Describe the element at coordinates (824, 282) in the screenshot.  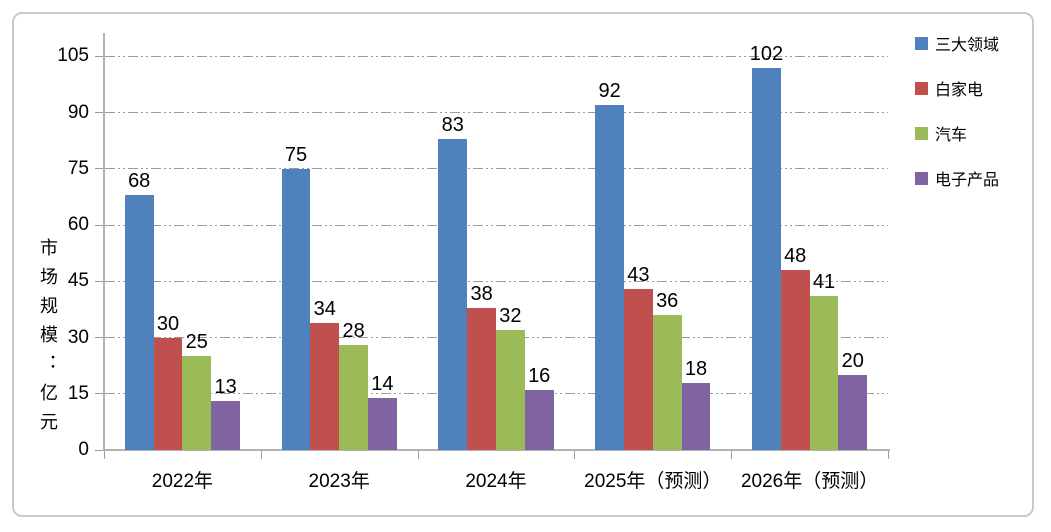
I see `bar-value-label: 41` at that location.